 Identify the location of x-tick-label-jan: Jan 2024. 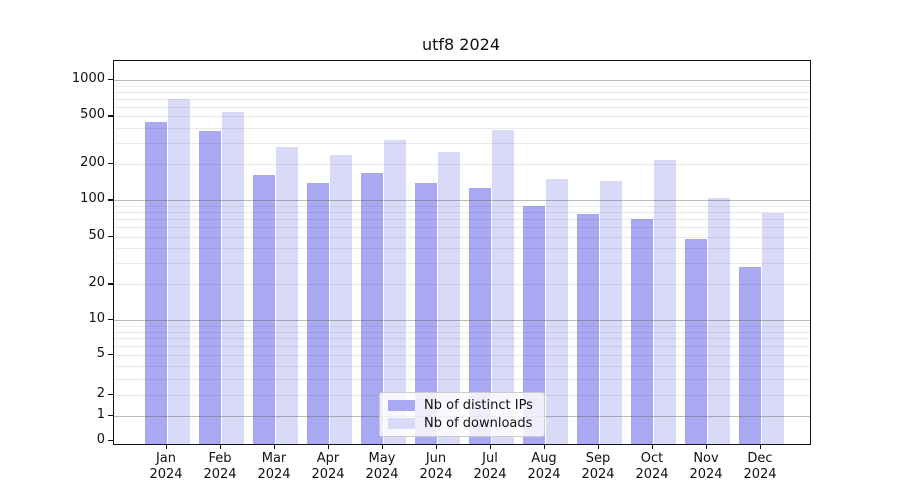
(166, 466).